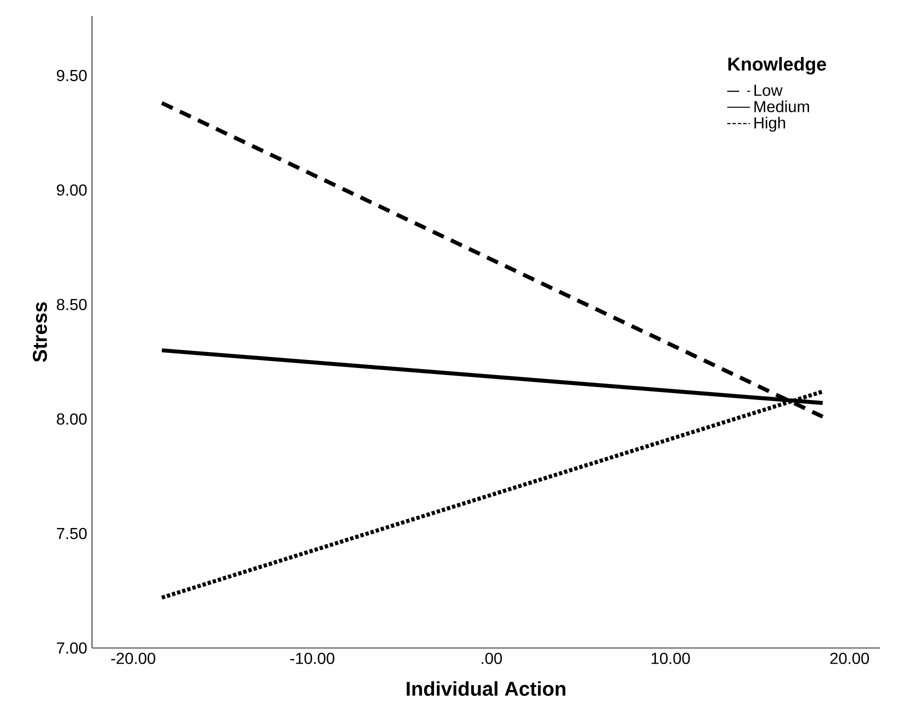 Image resolution: width=905 pixels, height=717 pixels. Describe the element at coordinates (849, 658) in the screenshot. I see `x-tick-label: 20.00` at that location.